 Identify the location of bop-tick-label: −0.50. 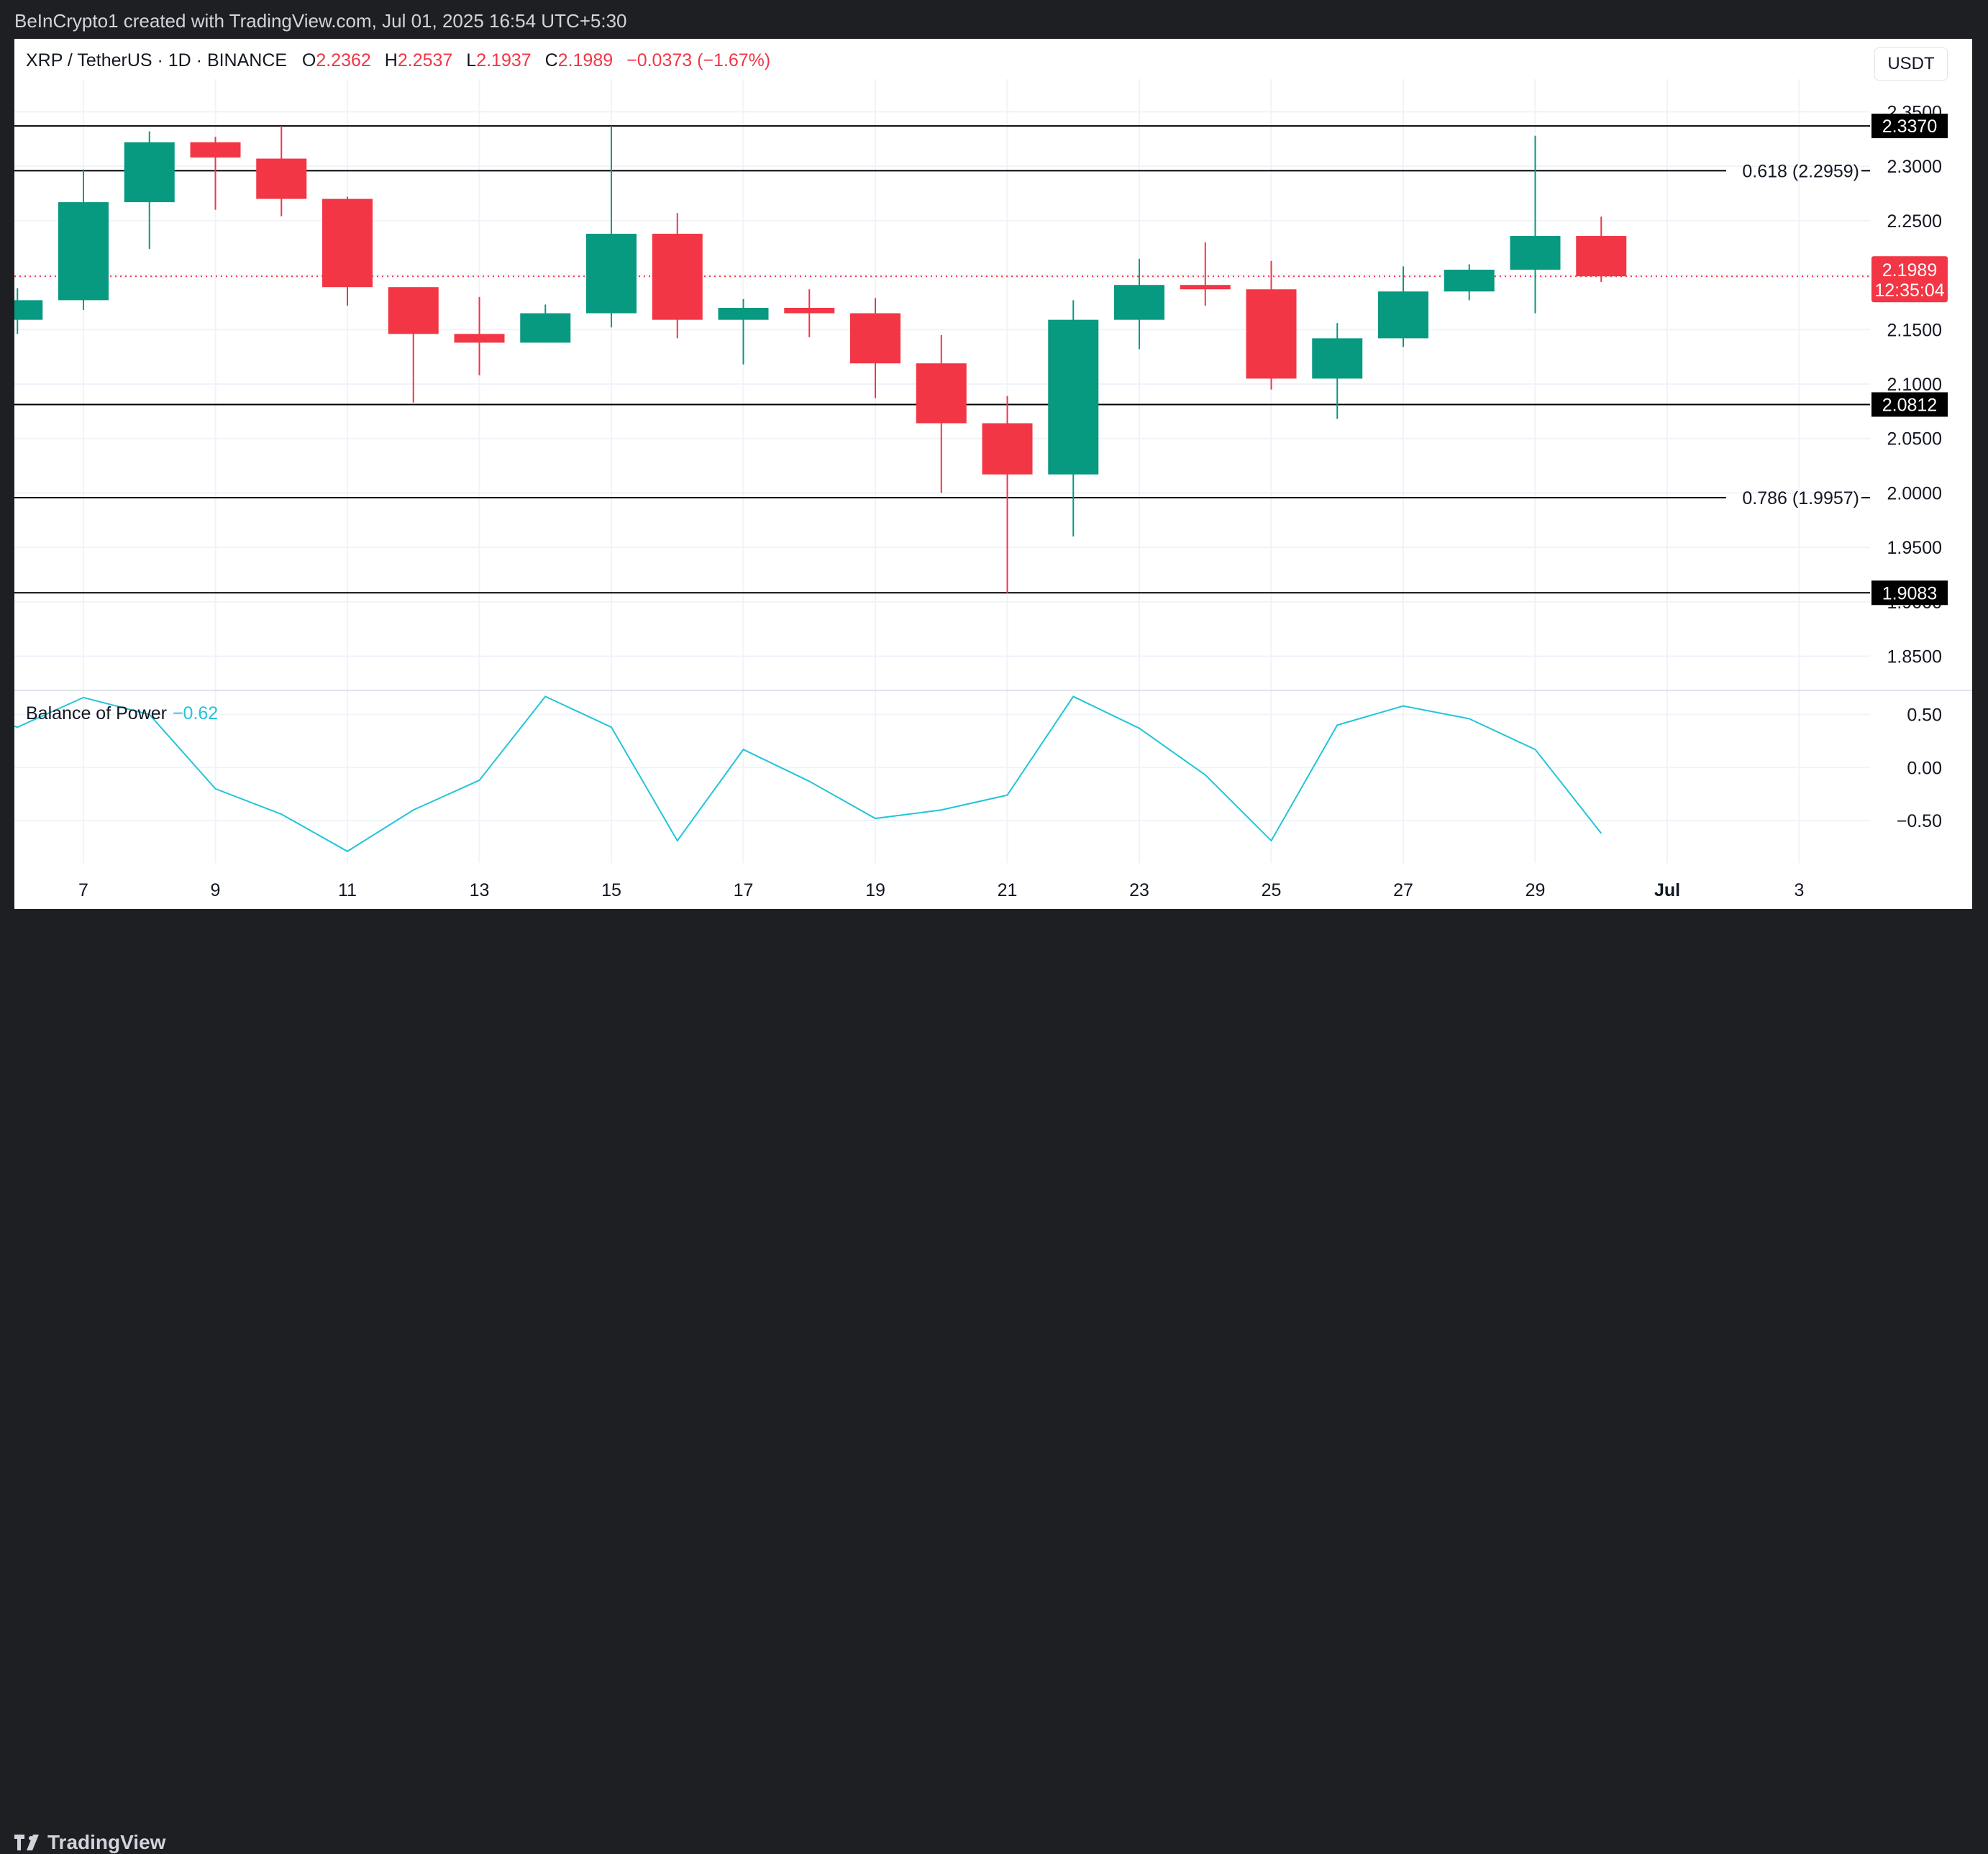
(1919, 821).